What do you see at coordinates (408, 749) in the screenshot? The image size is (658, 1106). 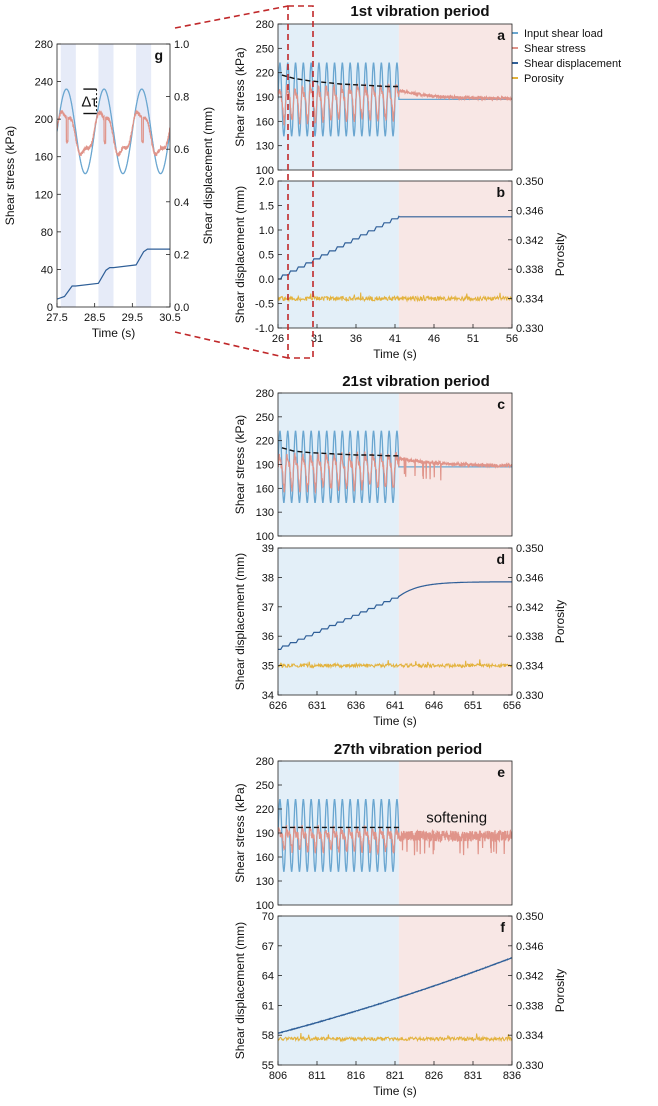 I see `title-period-27: 27th vibration period` at bounding box center [408, 749].